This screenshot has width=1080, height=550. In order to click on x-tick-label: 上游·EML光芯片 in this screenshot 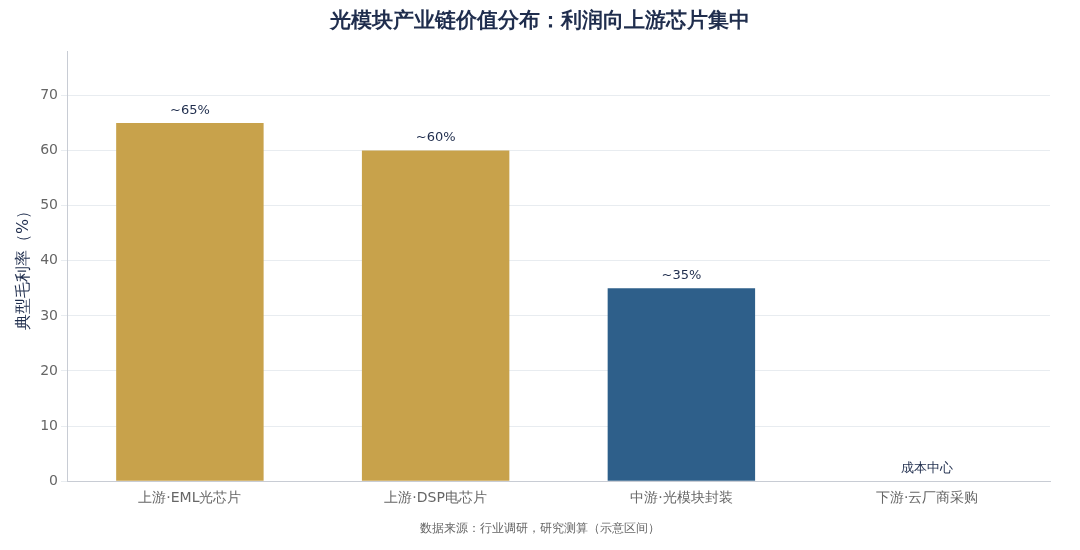, I will do `click(190, 497)`.